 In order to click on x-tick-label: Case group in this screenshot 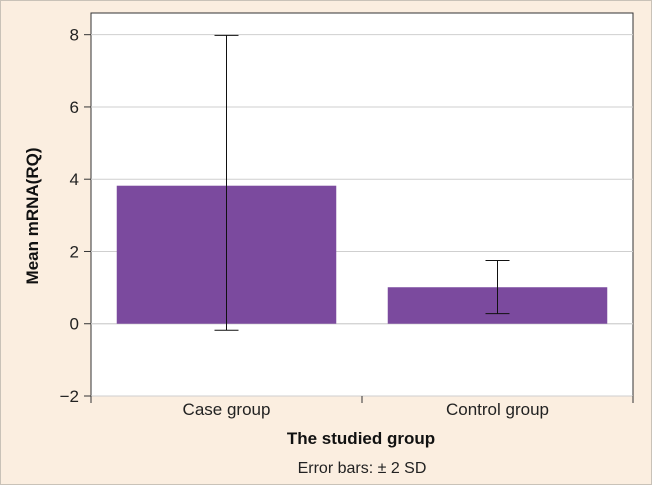, I will do `click(227, 409)`.